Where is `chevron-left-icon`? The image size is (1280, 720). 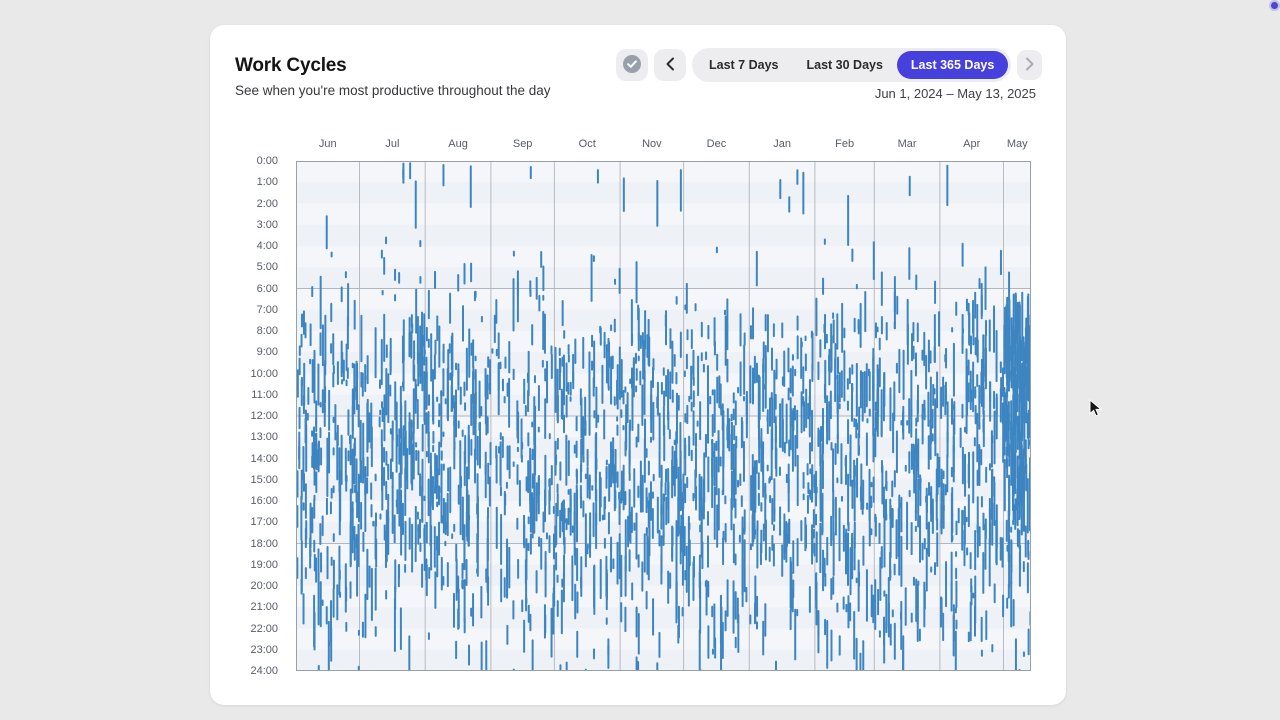
chevron-left-icon is located at coordinates (670, 65).